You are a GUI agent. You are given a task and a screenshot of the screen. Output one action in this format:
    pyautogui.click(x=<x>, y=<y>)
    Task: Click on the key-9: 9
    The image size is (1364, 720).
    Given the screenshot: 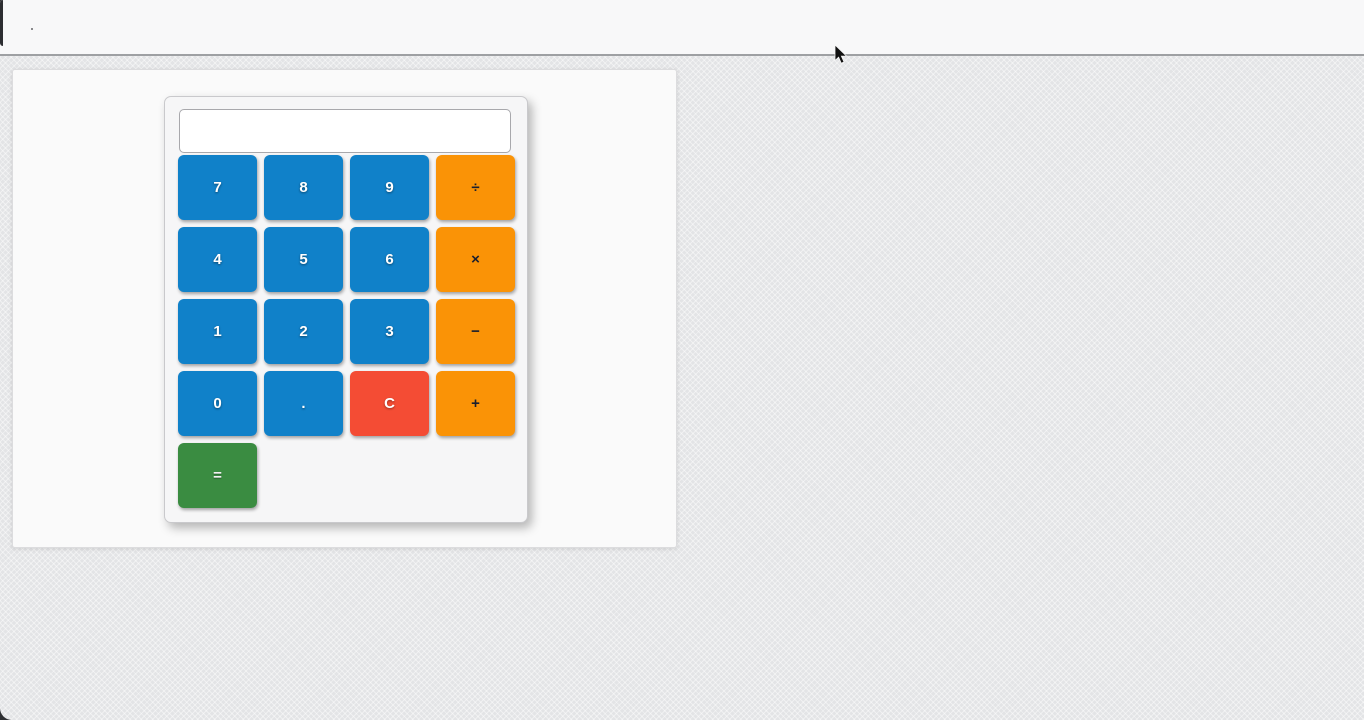 What is the action you would take?
    pyautogui.click(x=389, y=187)
    